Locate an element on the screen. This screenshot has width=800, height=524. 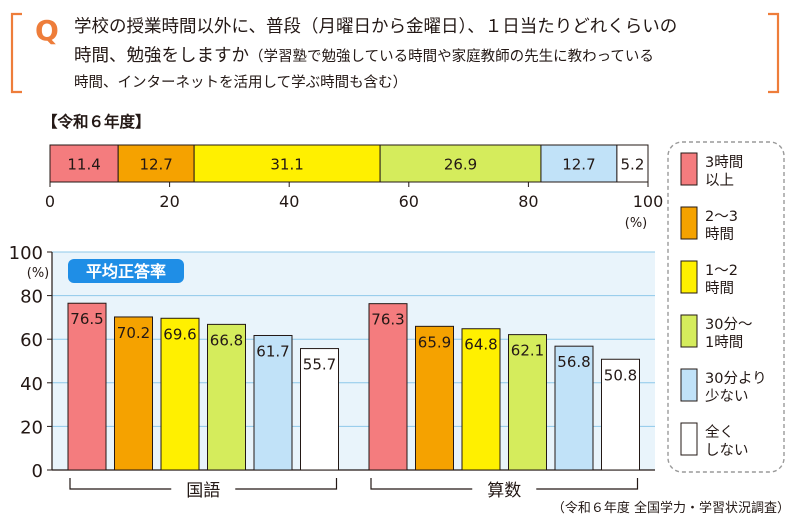
legend-label: 少ない is located at coordinates (727, 396).